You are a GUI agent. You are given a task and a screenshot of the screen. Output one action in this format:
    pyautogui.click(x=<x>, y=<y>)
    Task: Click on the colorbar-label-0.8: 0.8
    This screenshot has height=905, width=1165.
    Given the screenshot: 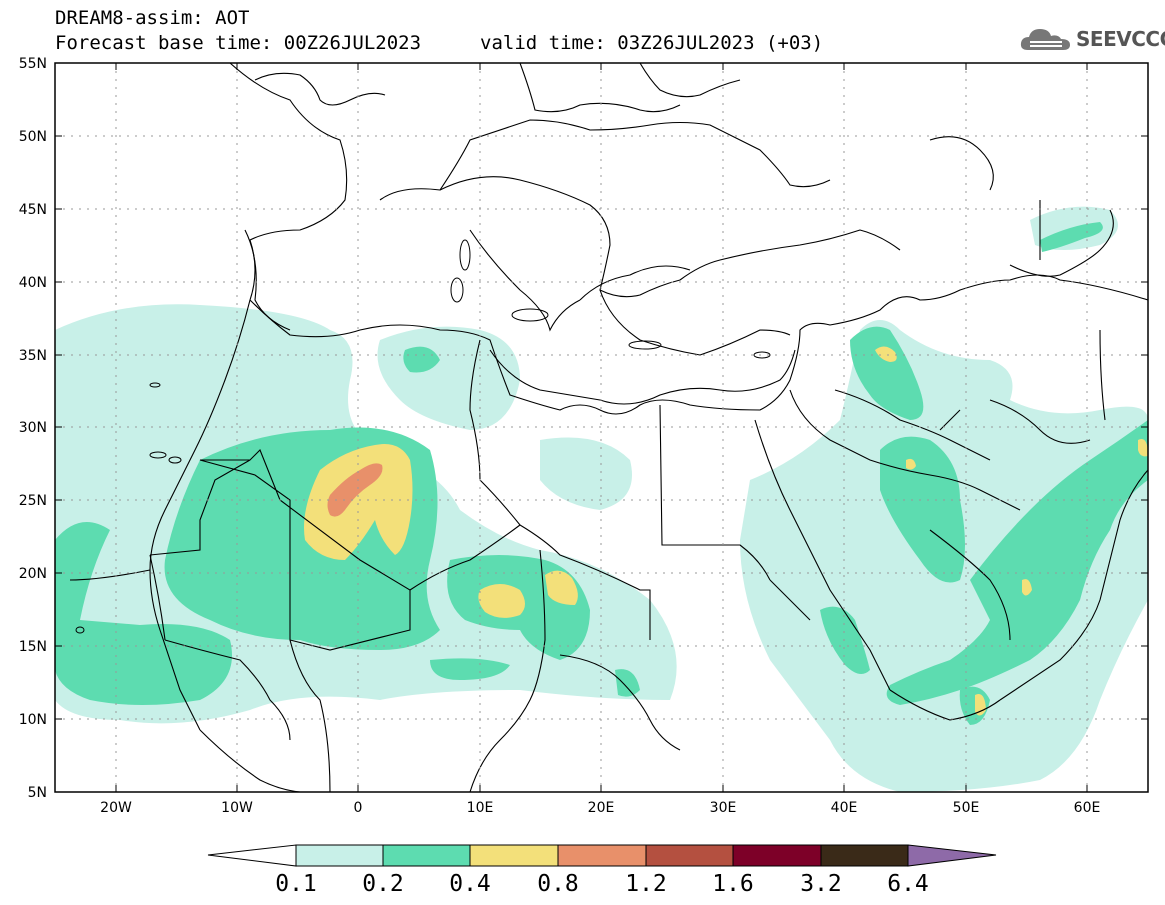 What is the action you would take?
    pyautogui.click(x=558, y=884)
    